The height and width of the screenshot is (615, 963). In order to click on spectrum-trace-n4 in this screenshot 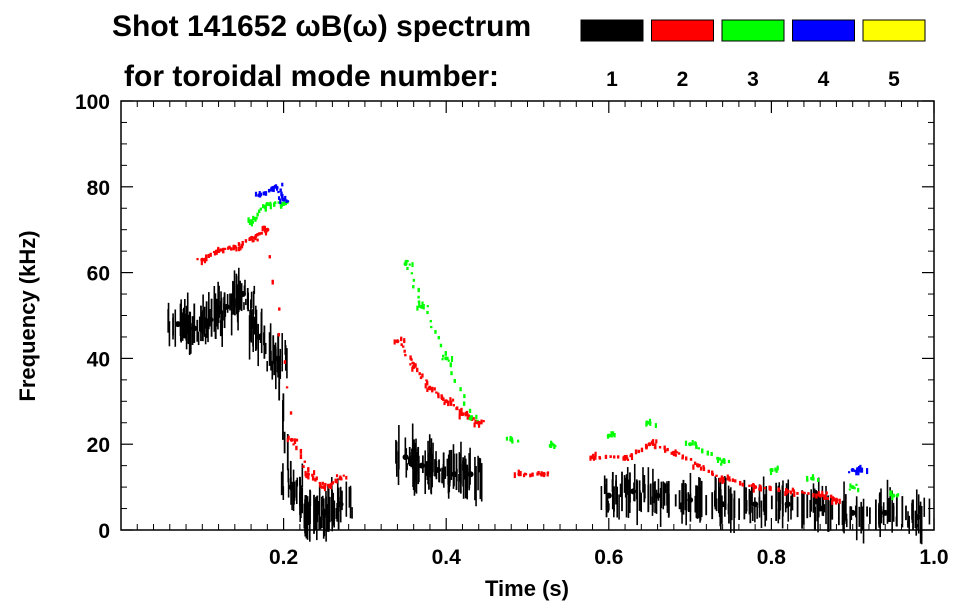, I will do `click(278, 192)`.